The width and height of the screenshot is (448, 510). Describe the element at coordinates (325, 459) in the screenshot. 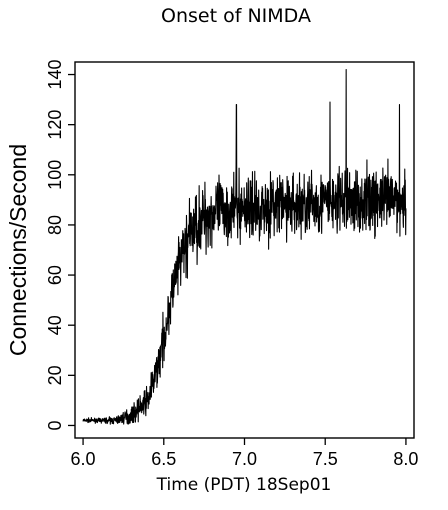

I see `x-tick-label: 7.5` at that location.